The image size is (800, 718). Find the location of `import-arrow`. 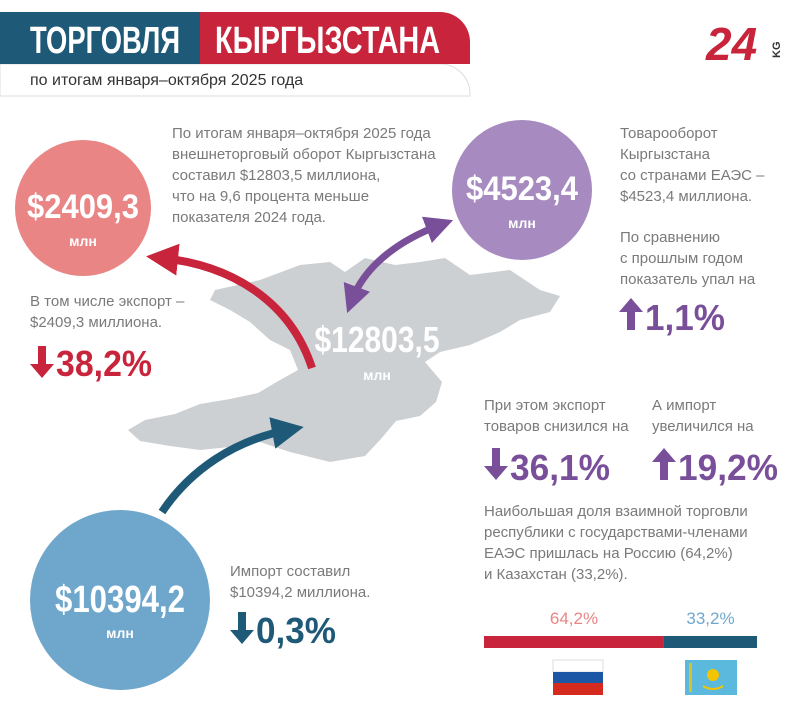

import-arrow is located at coordinates (231, 466).